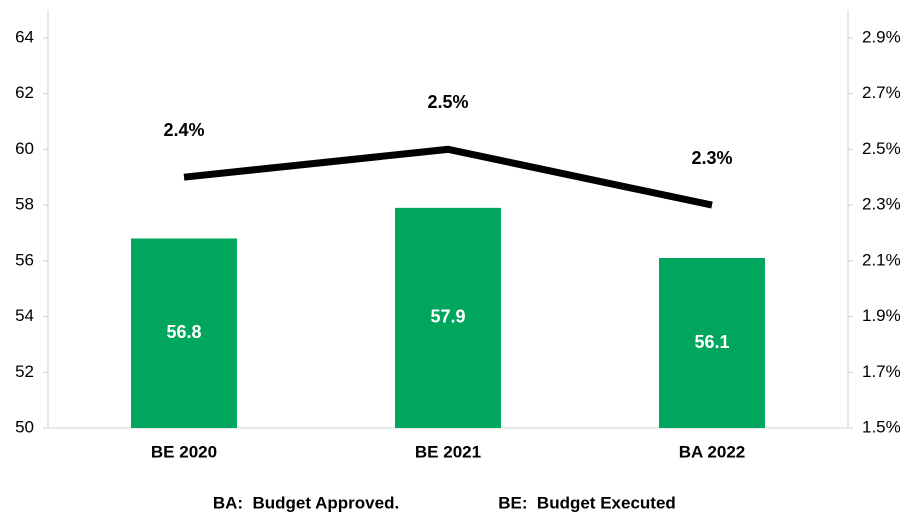  I want to click on y-tick-label: 58, so click(24, 204).